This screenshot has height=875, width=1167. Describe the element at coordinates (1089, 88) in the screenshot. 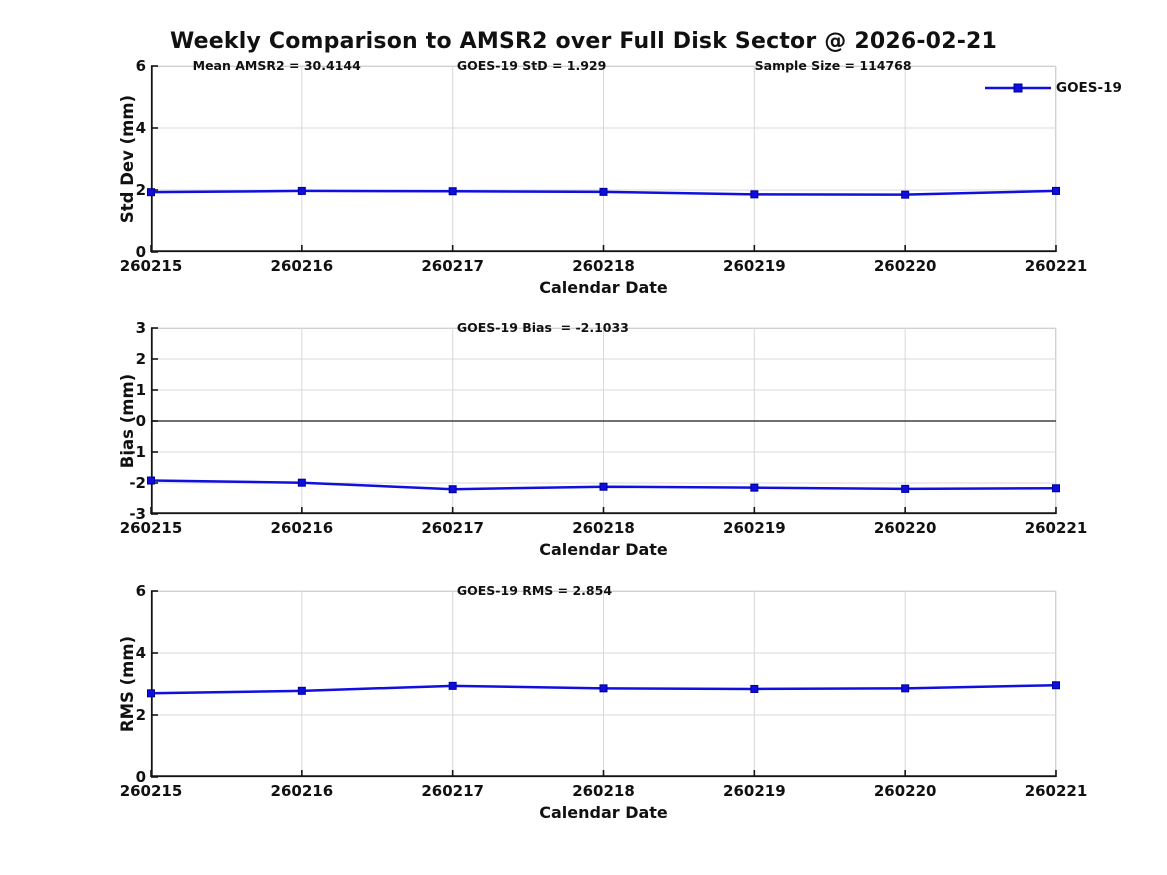

I see `legend-label: GOES-19` at that location.